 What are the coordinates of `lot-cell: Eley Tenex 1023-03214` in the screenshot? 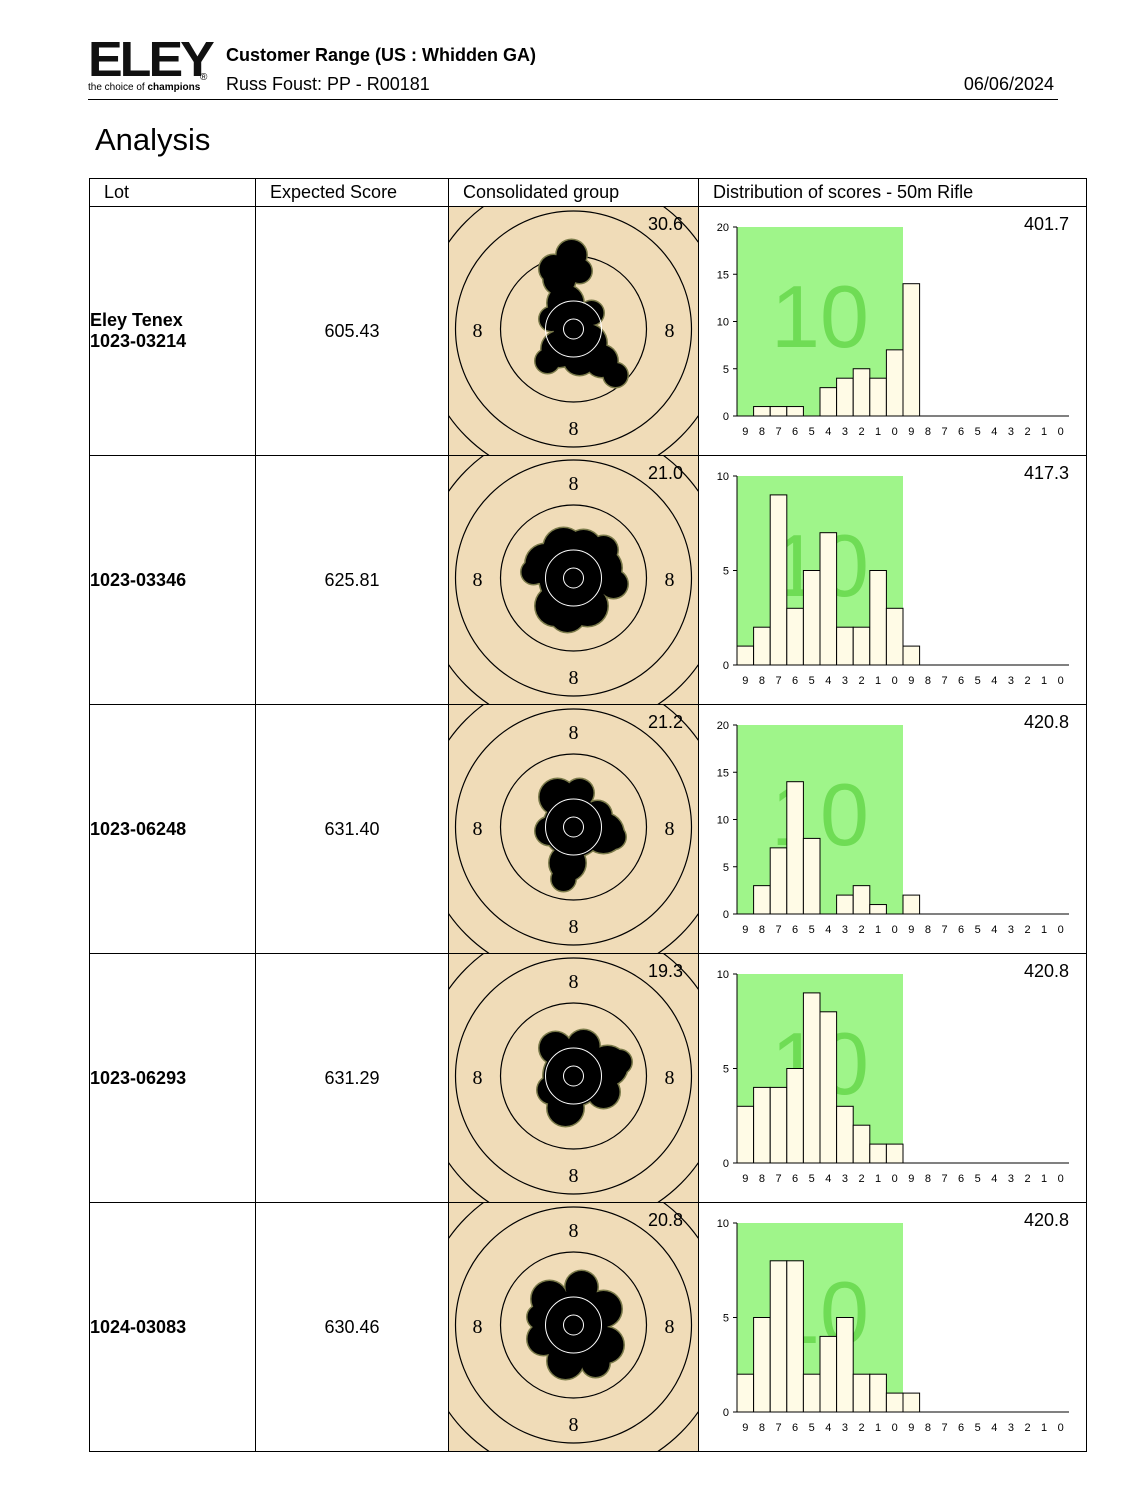 It's located at (172, 331).